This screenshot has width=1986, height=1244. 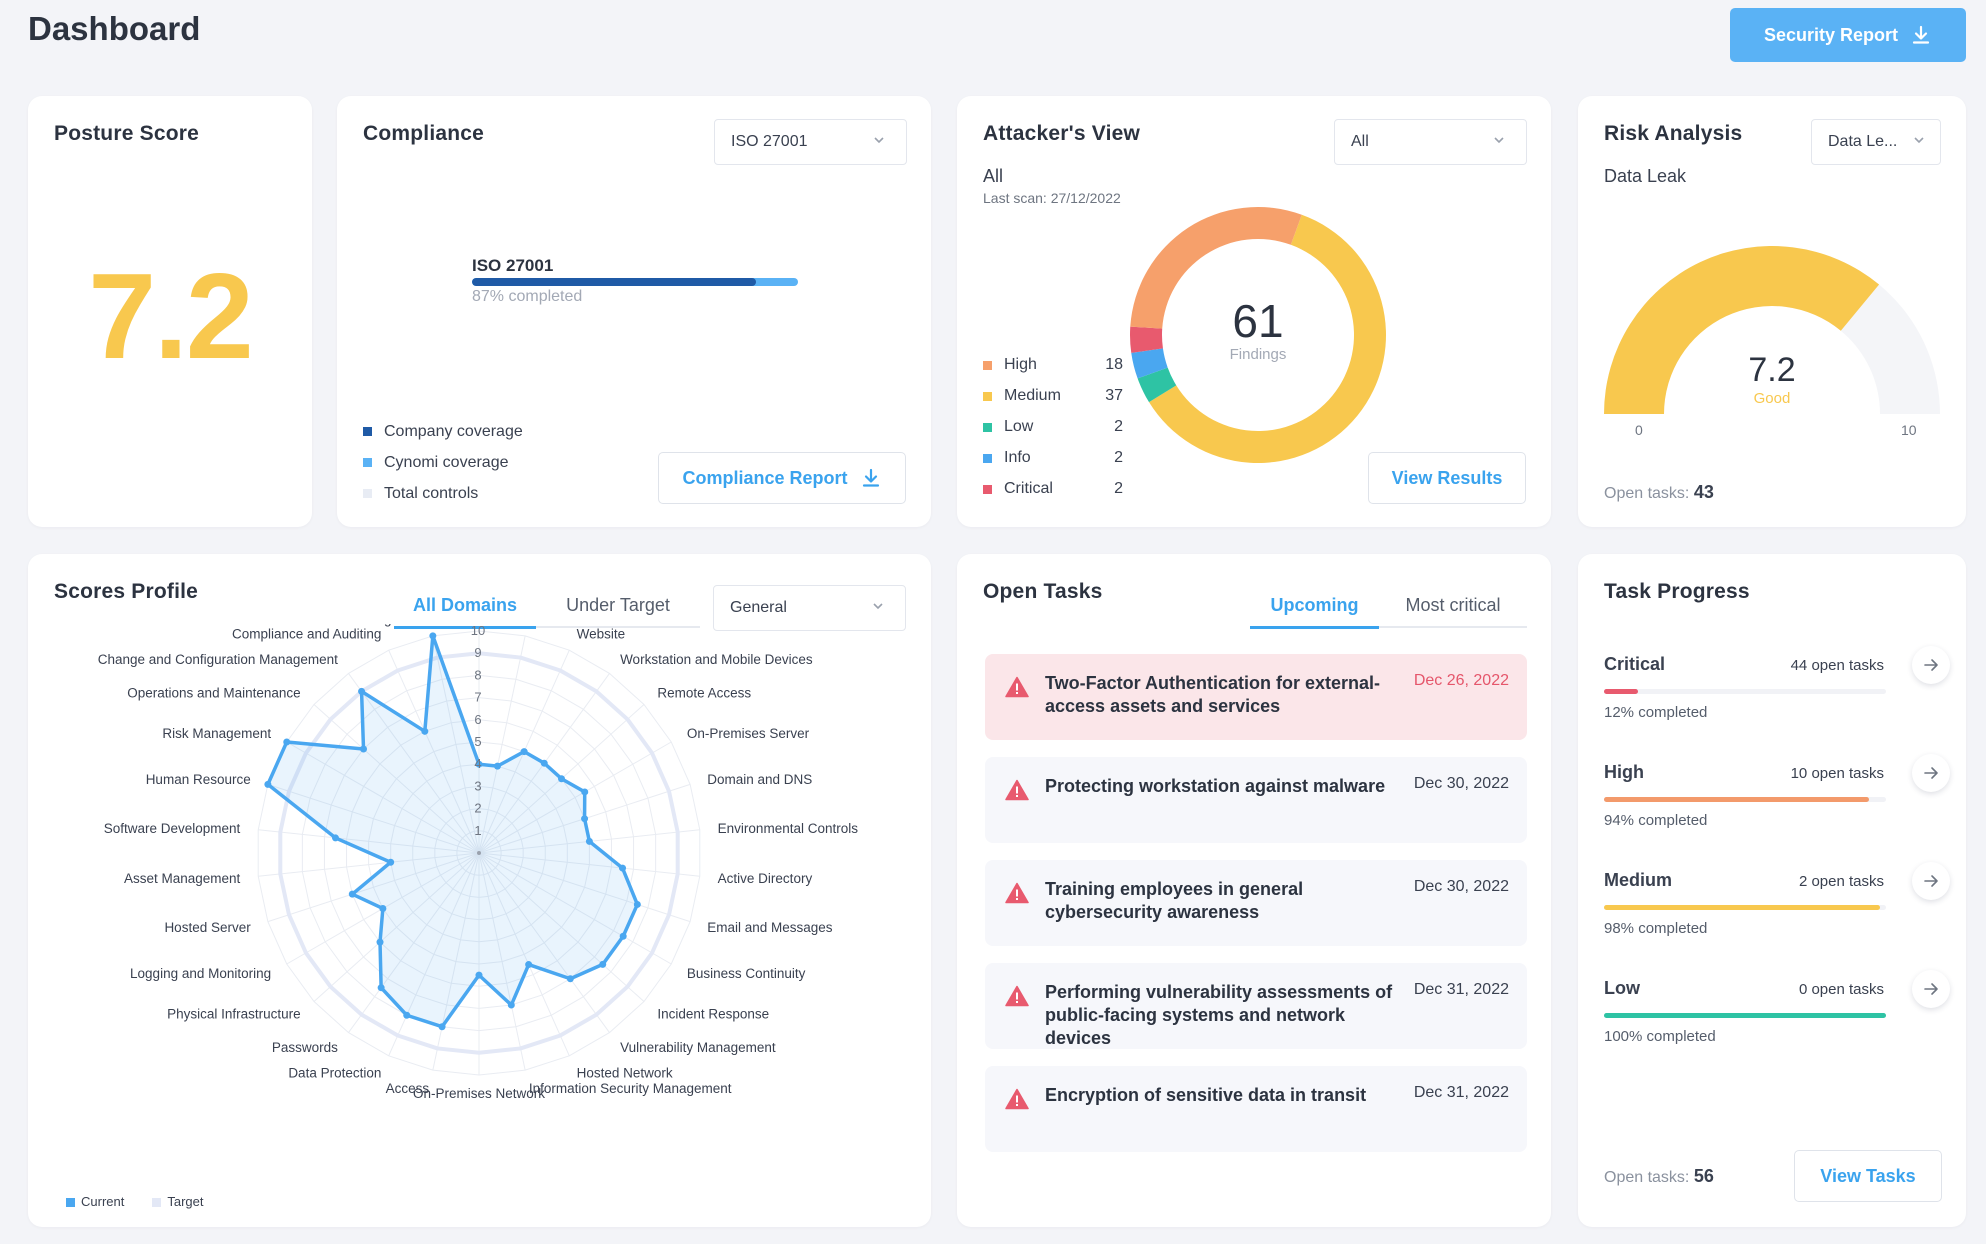 What do you see at coordinates (1659, 1176) in the screenshot?
I see `progress-open-tasks: Open tasks: 56` at bounding box center [1659, 1176].